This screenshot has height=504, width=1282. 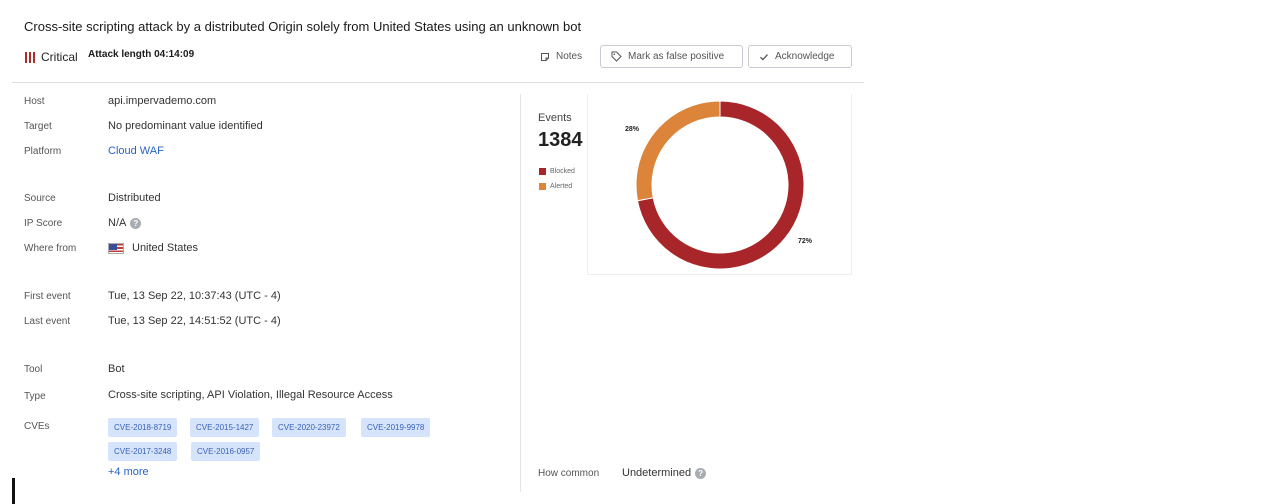 I want to click on header-divider, so click(x=438, y=82).